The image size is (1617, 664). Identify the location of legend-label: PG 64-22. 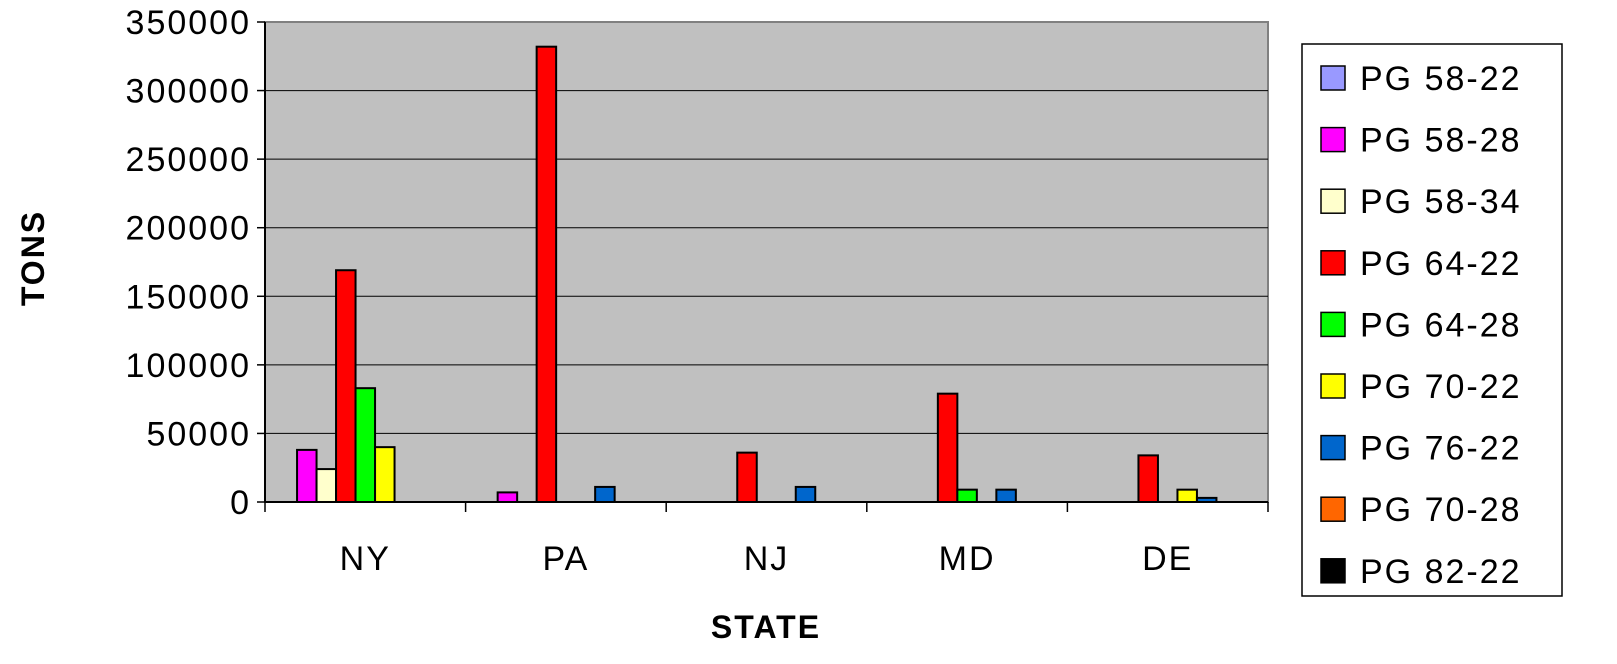
(1441, 264).